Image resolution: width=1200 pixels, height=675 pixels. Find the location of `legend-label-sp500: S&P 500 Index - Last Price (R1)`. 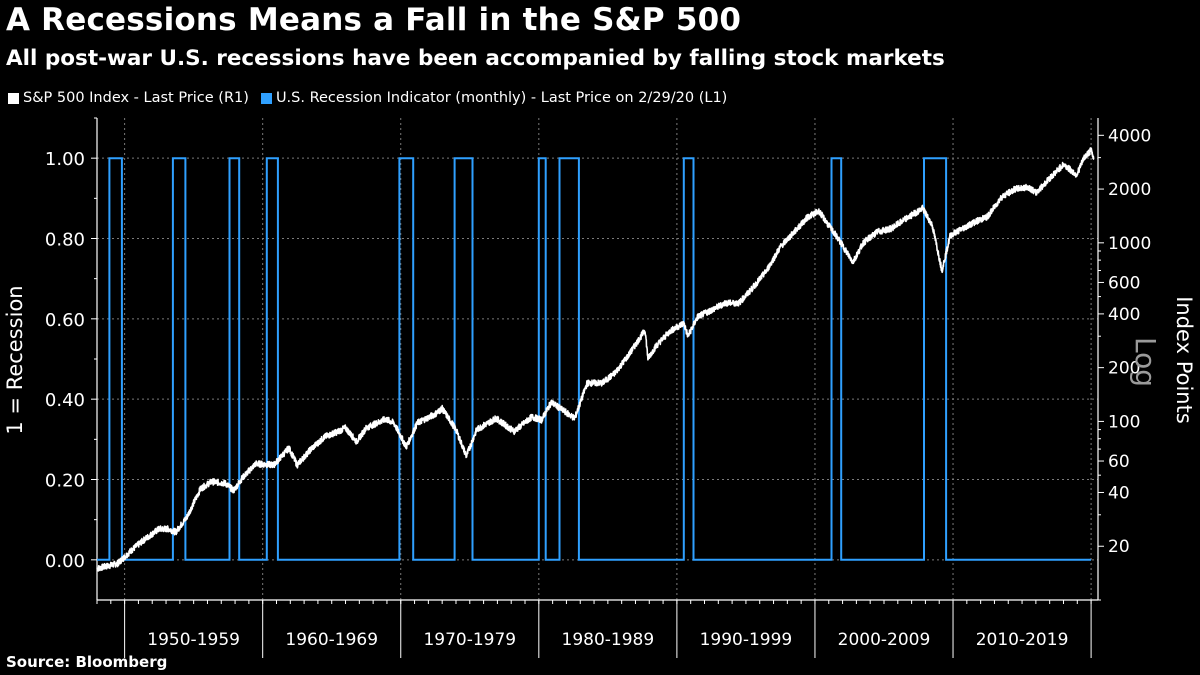

legend-label-sp500: S&P 500 Index - Last Price (R1) is located at coordinates (136, 98).